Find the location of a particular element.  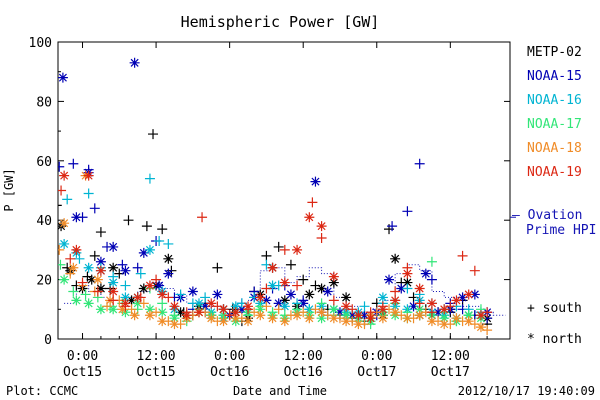

y-tick-label: 60 is located at coordinates (44, 162).